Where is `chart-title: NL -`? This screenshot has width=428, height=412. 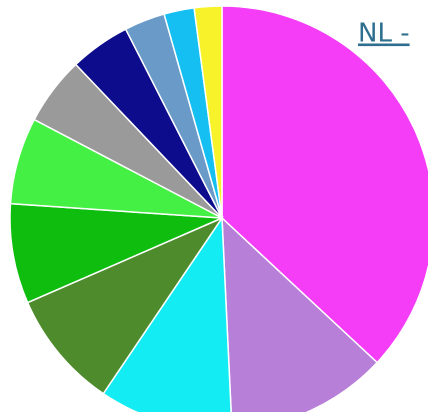 chart-title: NL - is located at coordinates (384, 34).